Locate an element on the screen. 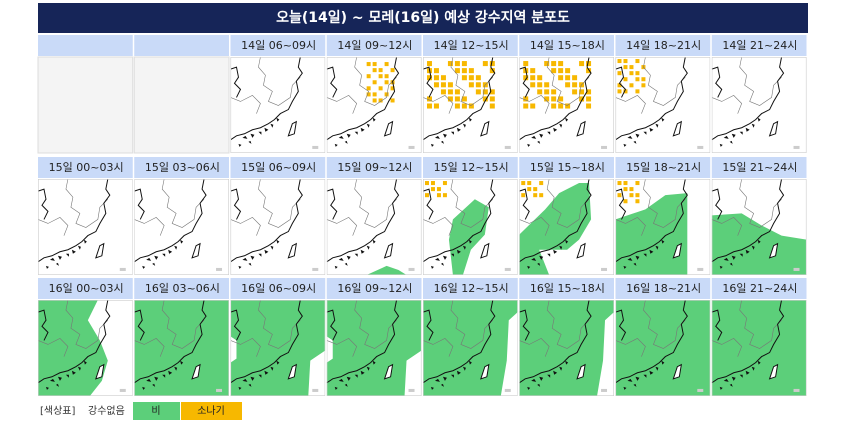 Image resolution: width=845 pixels, height=432 pixels. time-label: 16일 21~24시 is located at coordinates (759, 288).